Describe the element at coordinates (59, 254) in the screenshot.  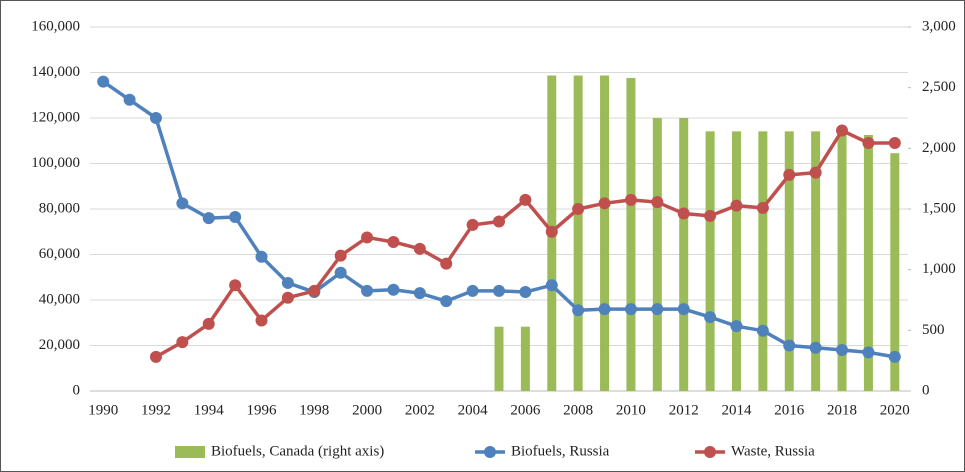
I see `y-tick-label: 60,000` at that location.